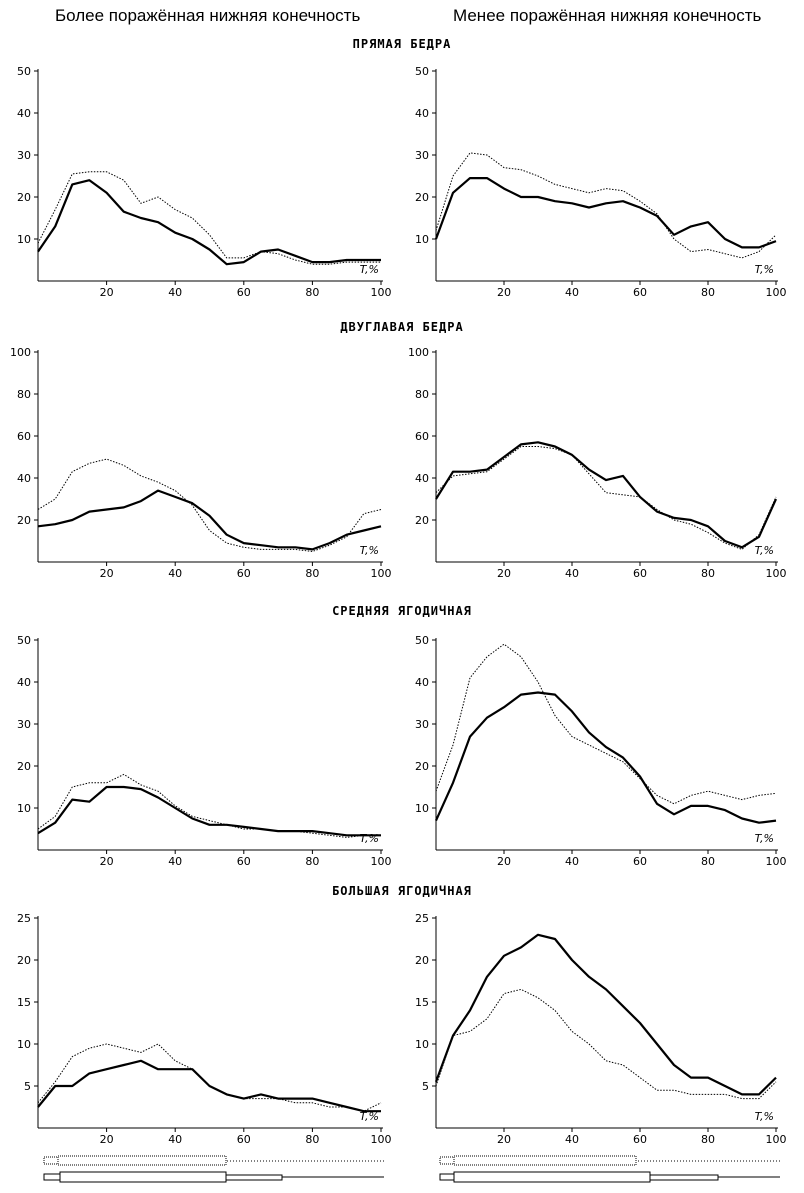  Describe the element at coordinates (422, 918) in the screenshot. I see `y-tick-label: 25` at that location.